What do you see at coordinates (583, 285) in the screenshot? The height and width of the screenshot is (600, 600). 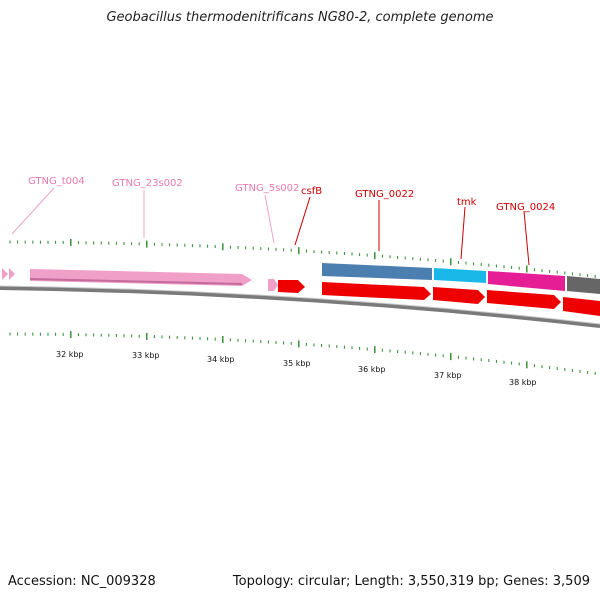 I see `gene-block-dark` at bounding box center [583, 285].